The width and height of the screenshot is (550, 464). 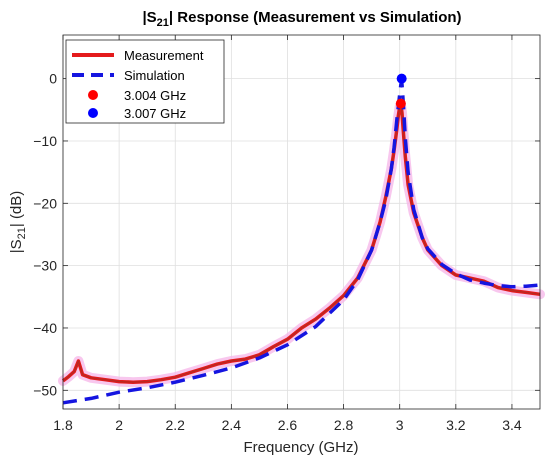 What do you see at coordinates (401, 91) in the screenshot?
I see `peak-markers` at bounding box center [401, 91].